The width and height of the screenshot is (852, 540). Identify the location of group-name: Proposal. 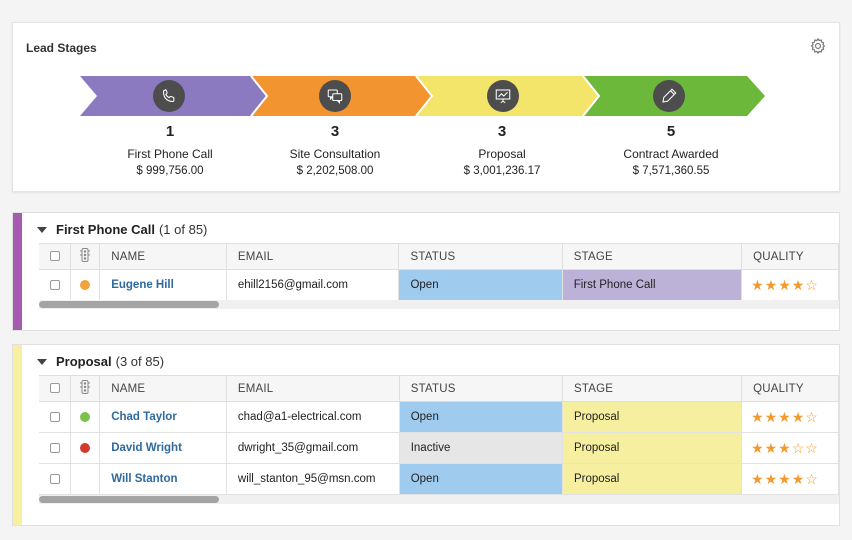
(84, 361).